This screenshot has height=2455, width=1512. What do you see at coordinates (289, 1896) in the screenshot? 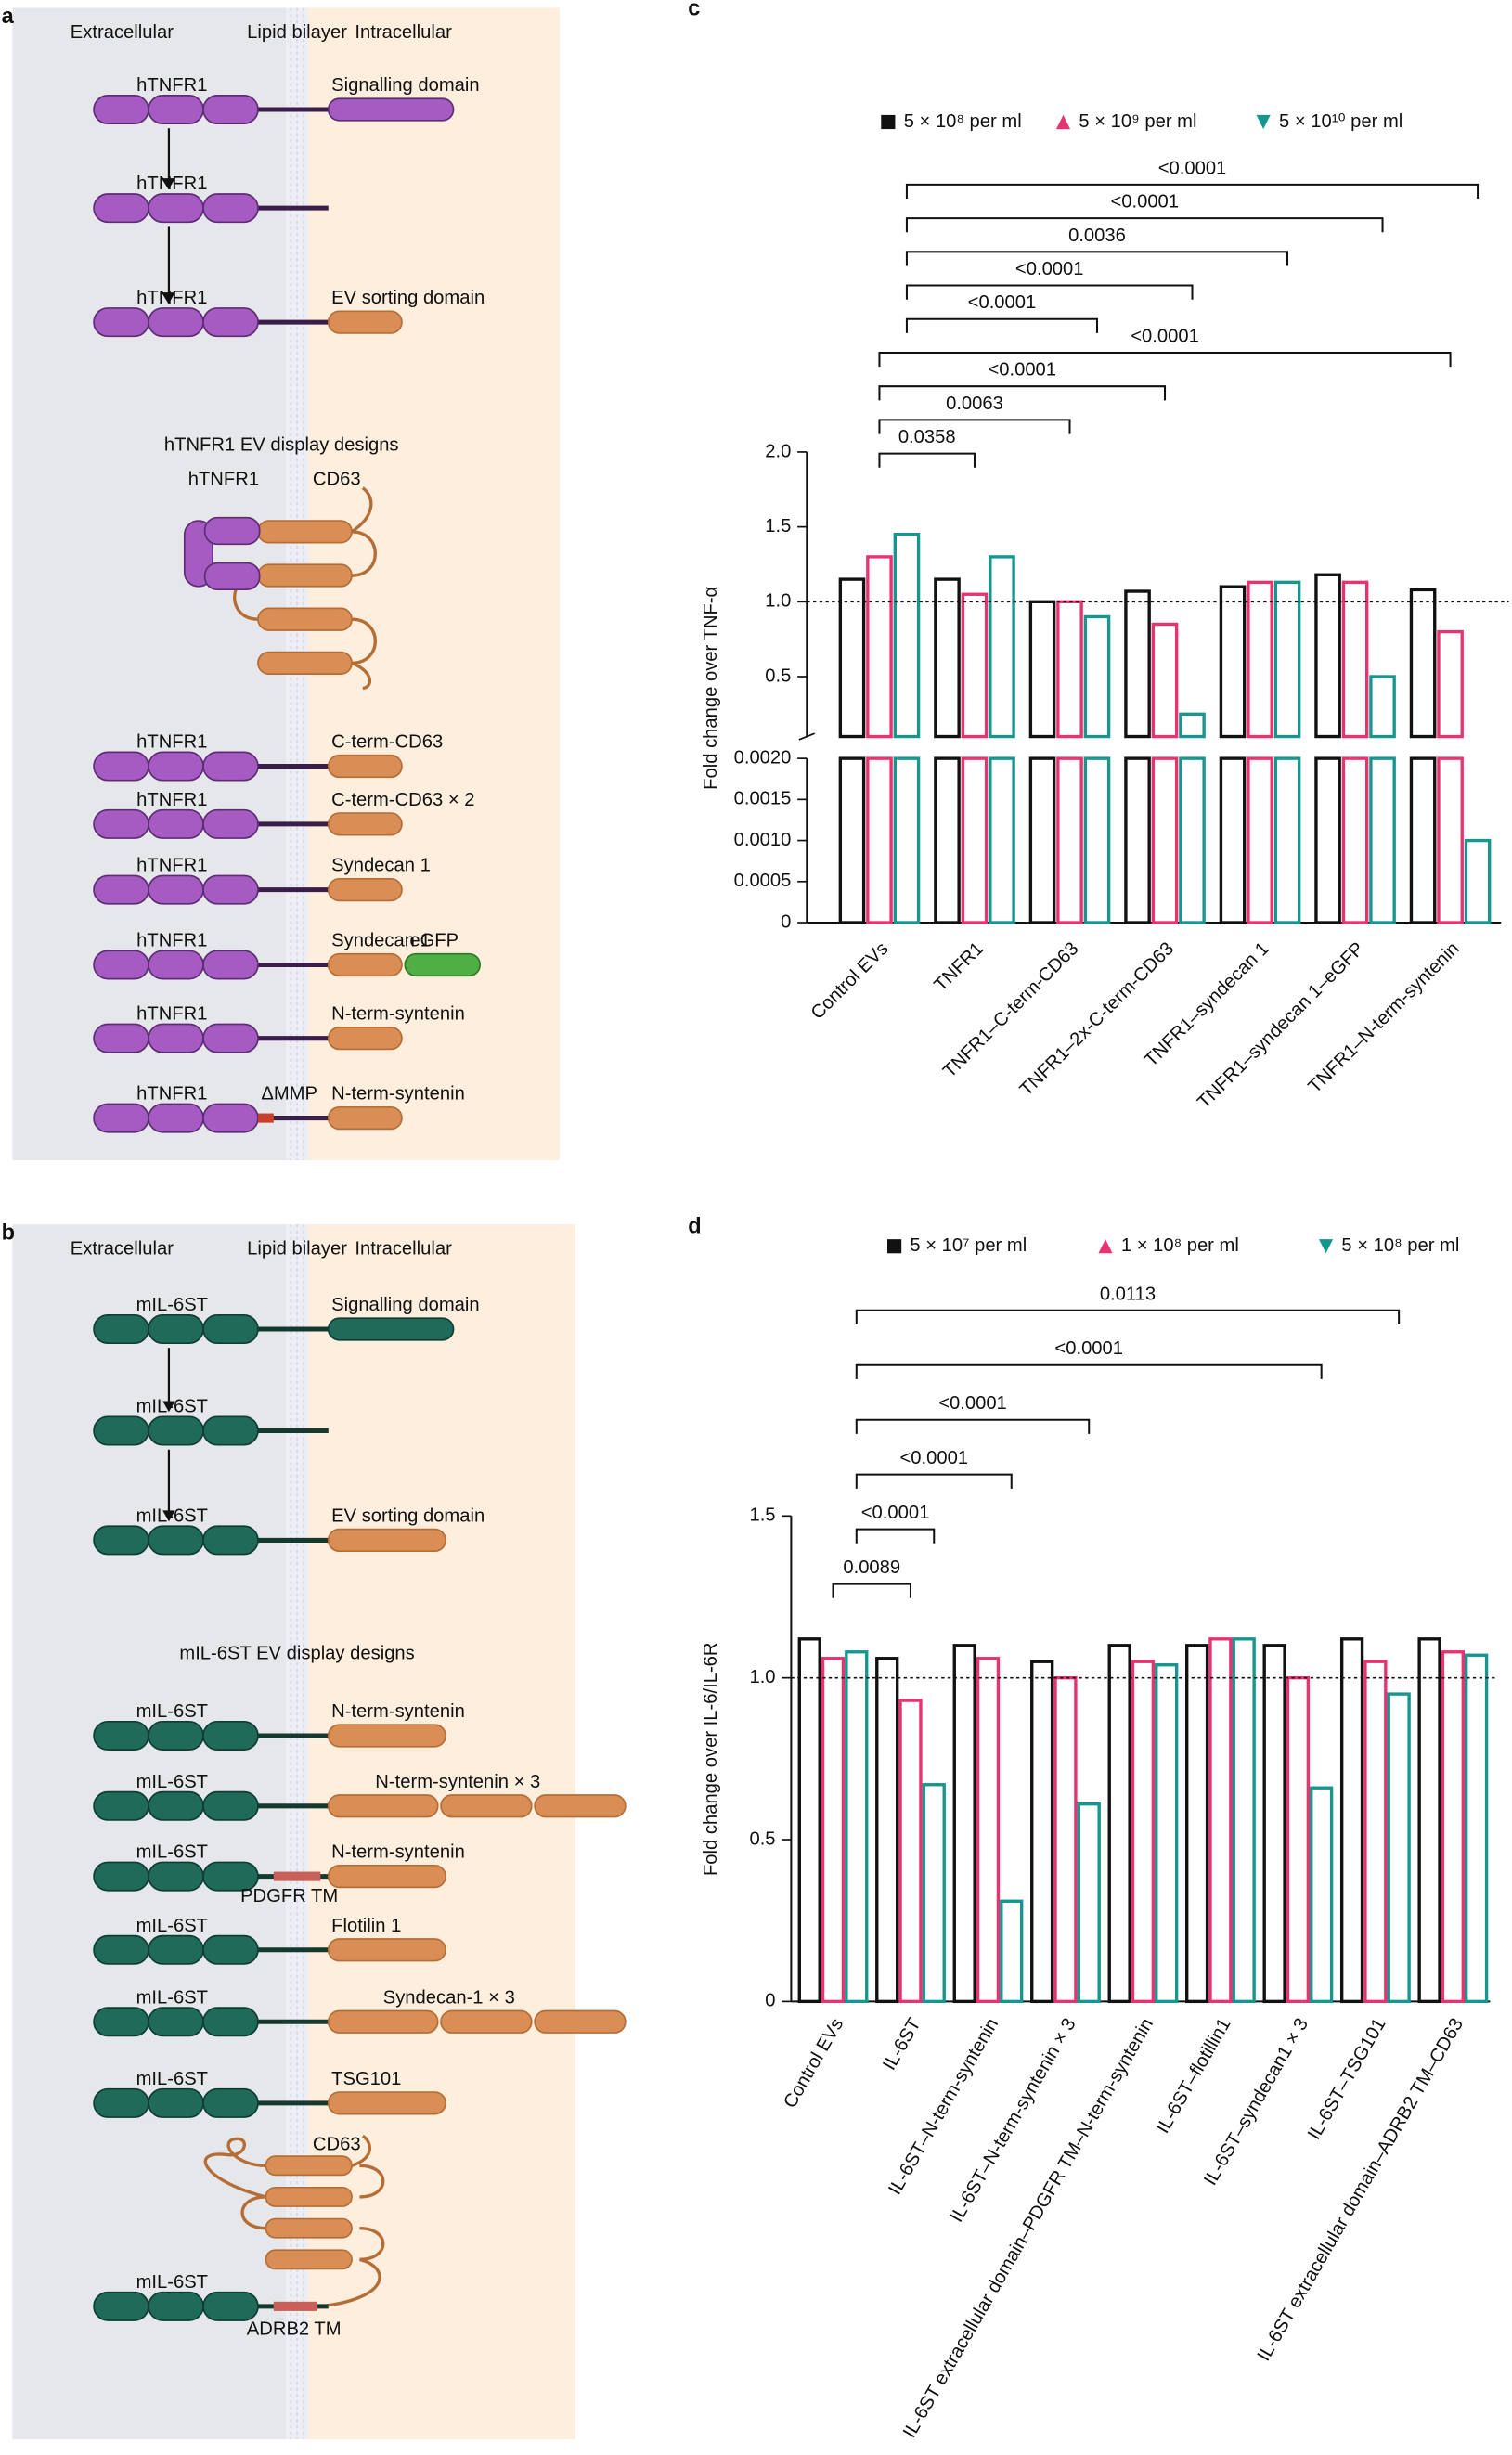
I see `construct-label: PDGFR TM` at bounding box center [289, 1896].